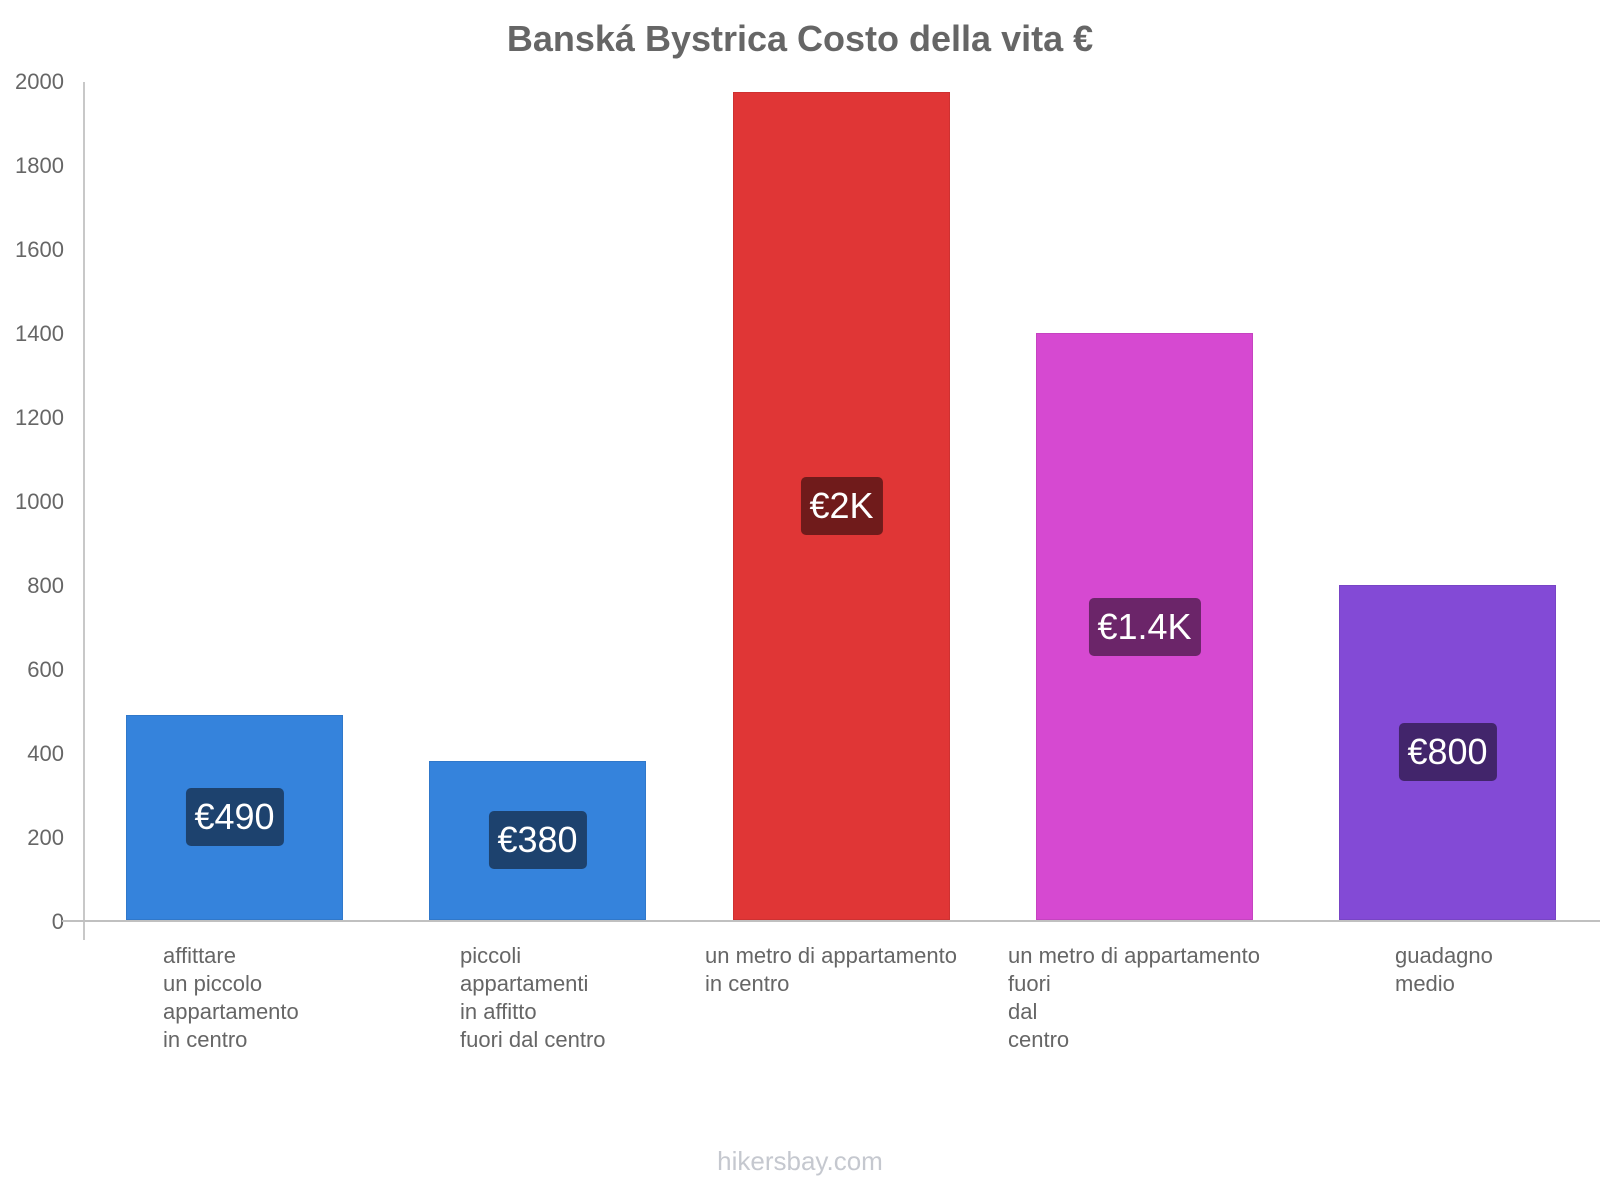  I want to click on x-label: guadagno medio, so click(1444, 969).